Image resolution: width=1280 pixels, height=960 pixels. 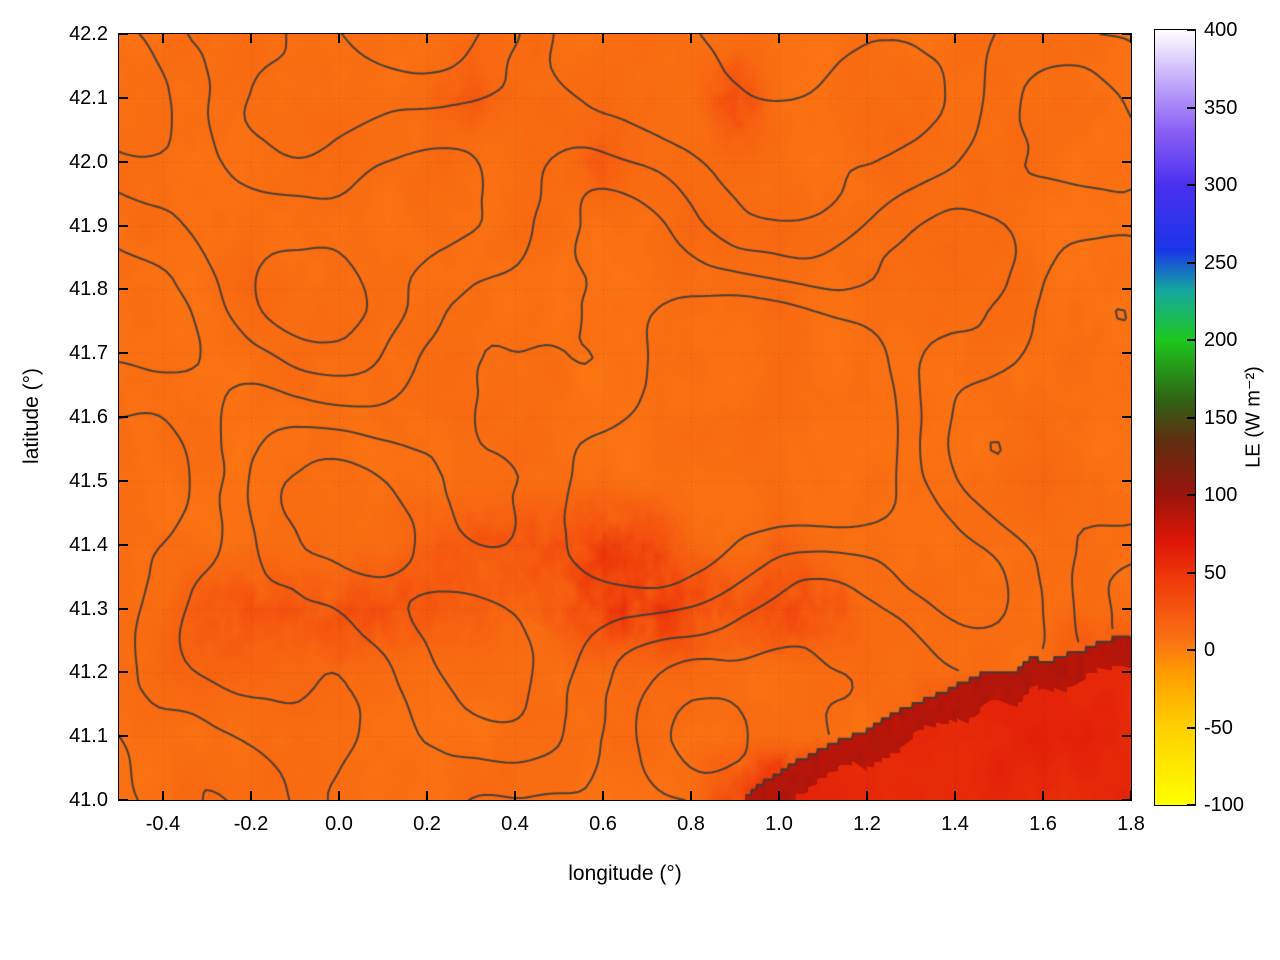 I want to click on colorbar-tick-label: 100, so click(x=1221, y=495).